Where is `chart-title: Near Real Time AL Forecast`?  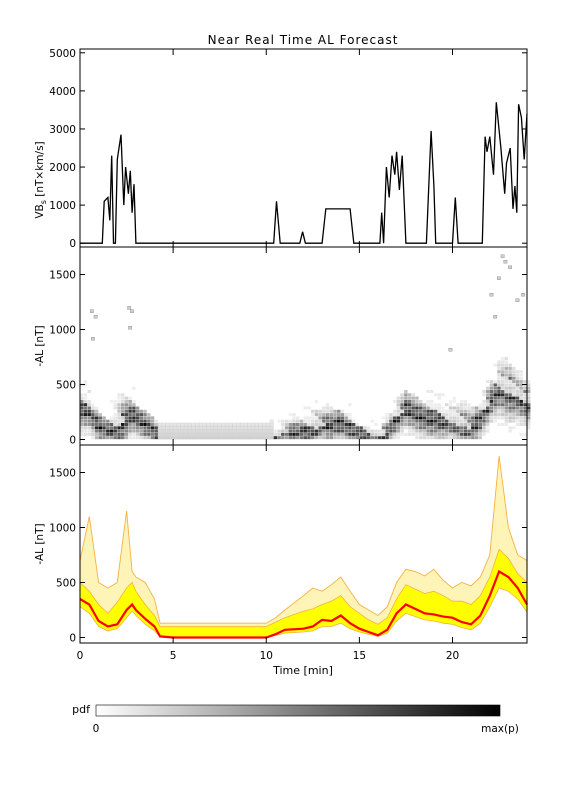
chart-title: Near Real Time AL Forecast is located at coordinates (303, 40).